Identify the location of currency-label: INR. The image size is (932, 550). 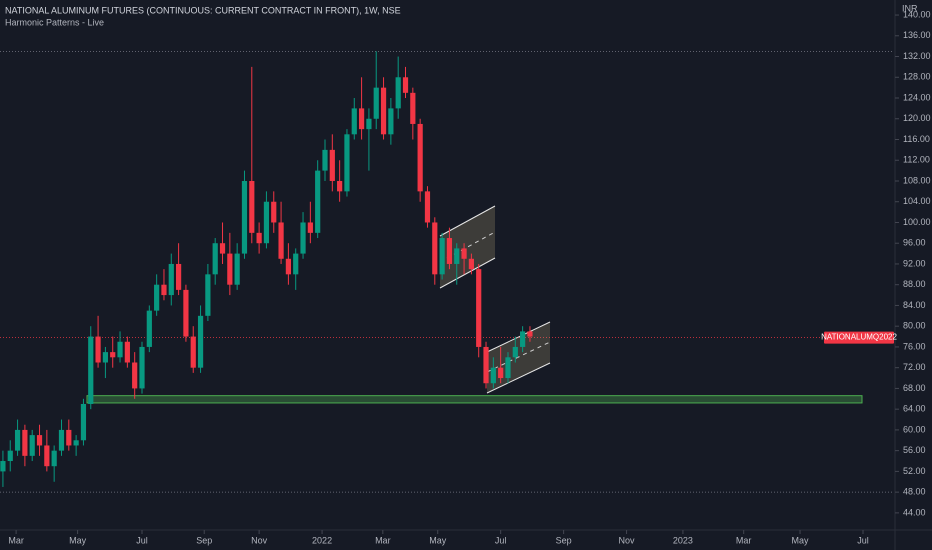
(910, 8).